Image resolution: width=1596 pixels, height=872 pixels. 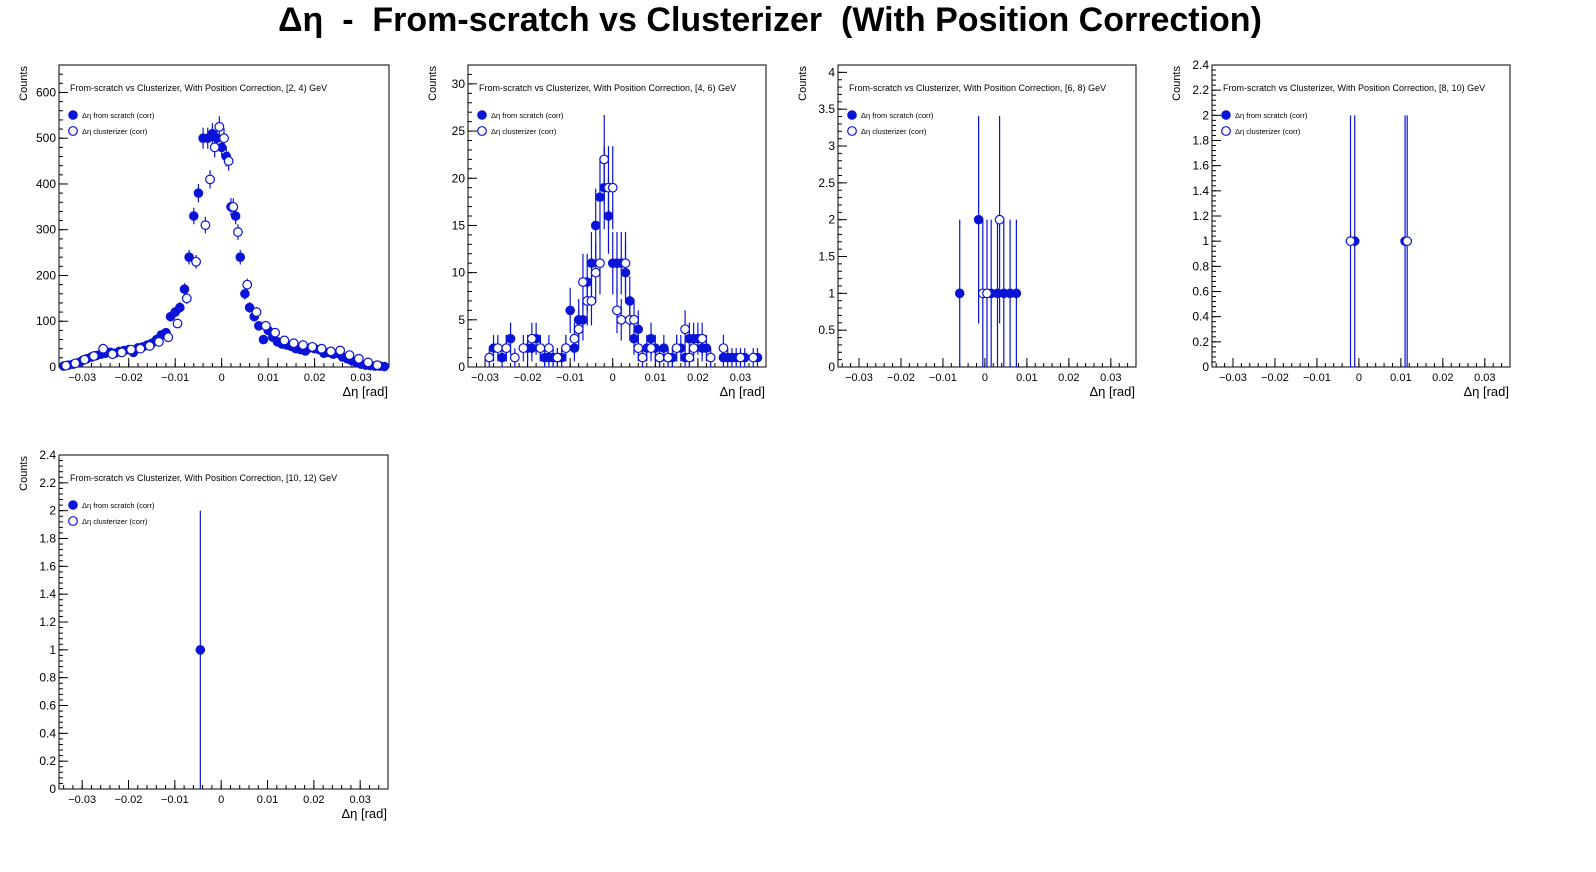 What do you see at coordinates (46, 321) in the screenshot?
I see `y-tick-label: 100` at bounding box center [46, 321].